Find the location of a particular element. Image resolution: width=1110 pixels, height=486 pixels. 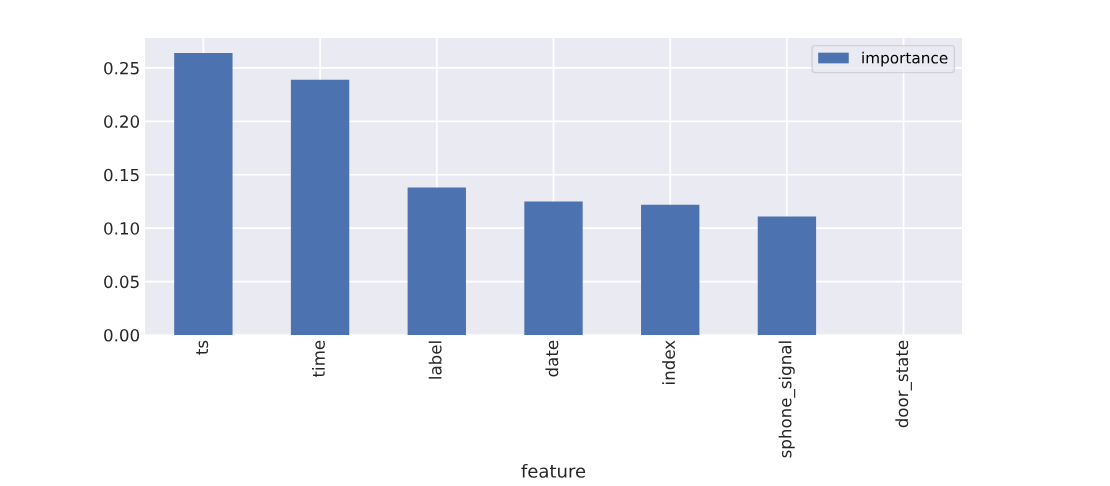

y-tick-label: 0.00 is located at coordinates (122, 335).